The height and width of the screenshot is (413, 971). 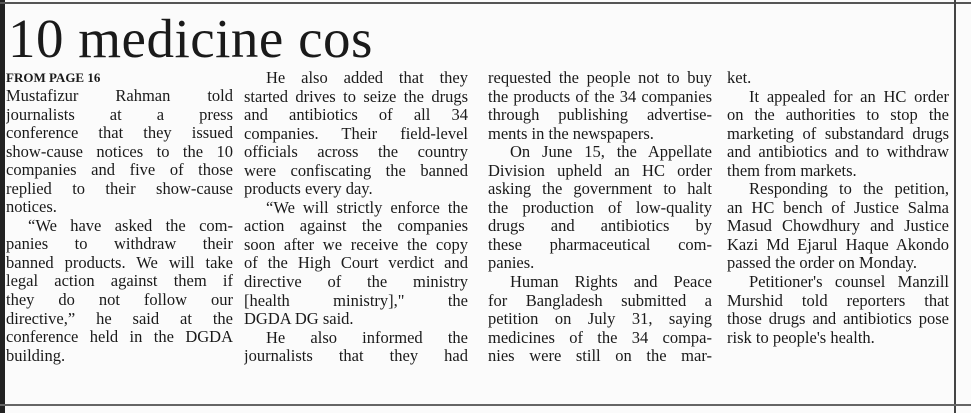 I want to click on text-line: panies., so click(x=511, y=263).